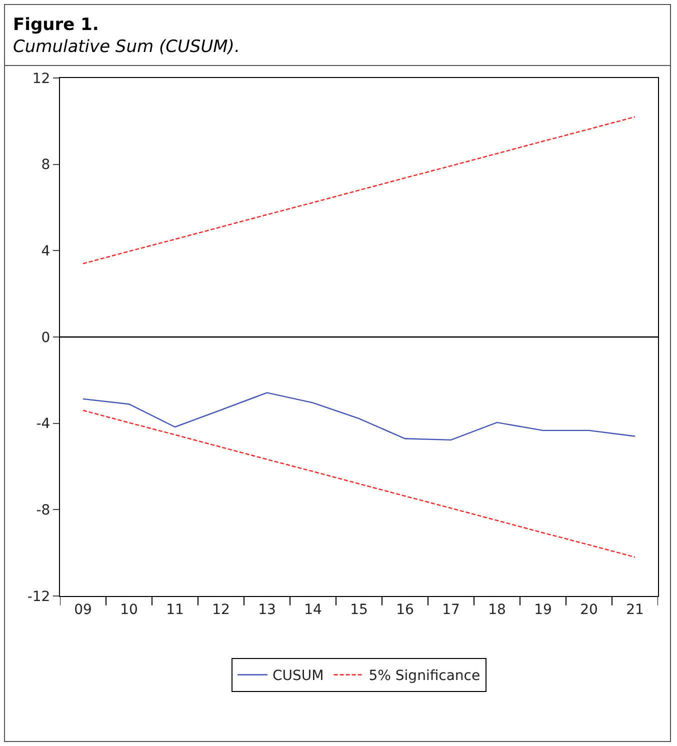 The image size is (677, 746). What do you see at coordinates (38, 596) in the screenshot?
I see `y-tick-label: -12` at bounding box center [38, 596].